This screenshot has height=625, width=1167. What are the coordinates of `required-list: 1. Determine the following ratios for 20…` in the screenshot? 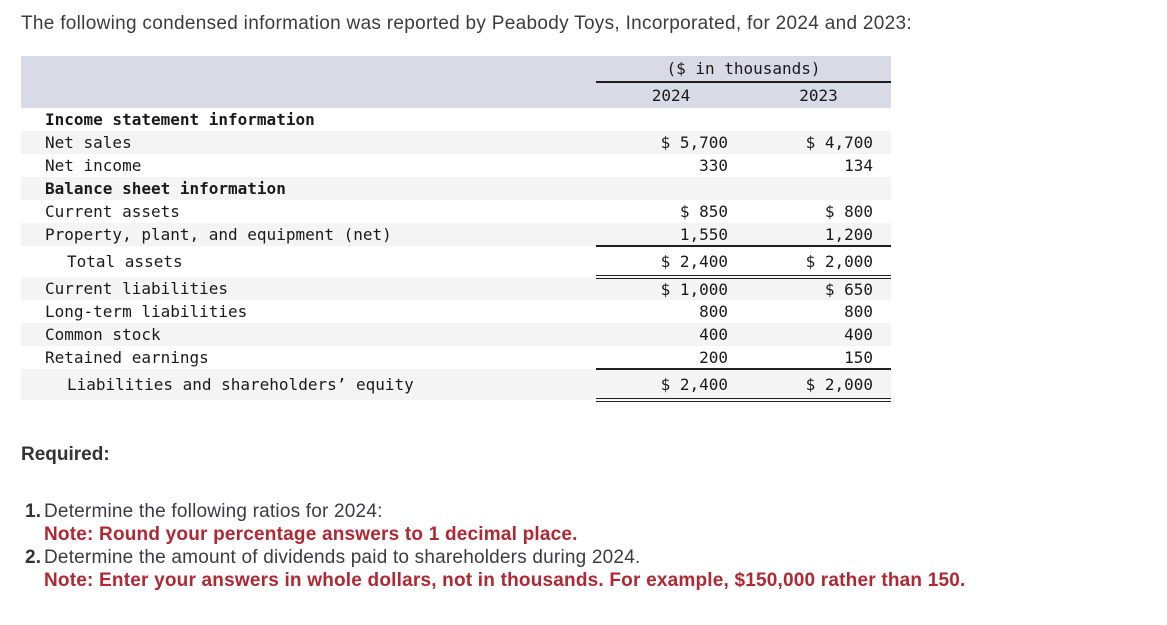 It's located at (594, 546).